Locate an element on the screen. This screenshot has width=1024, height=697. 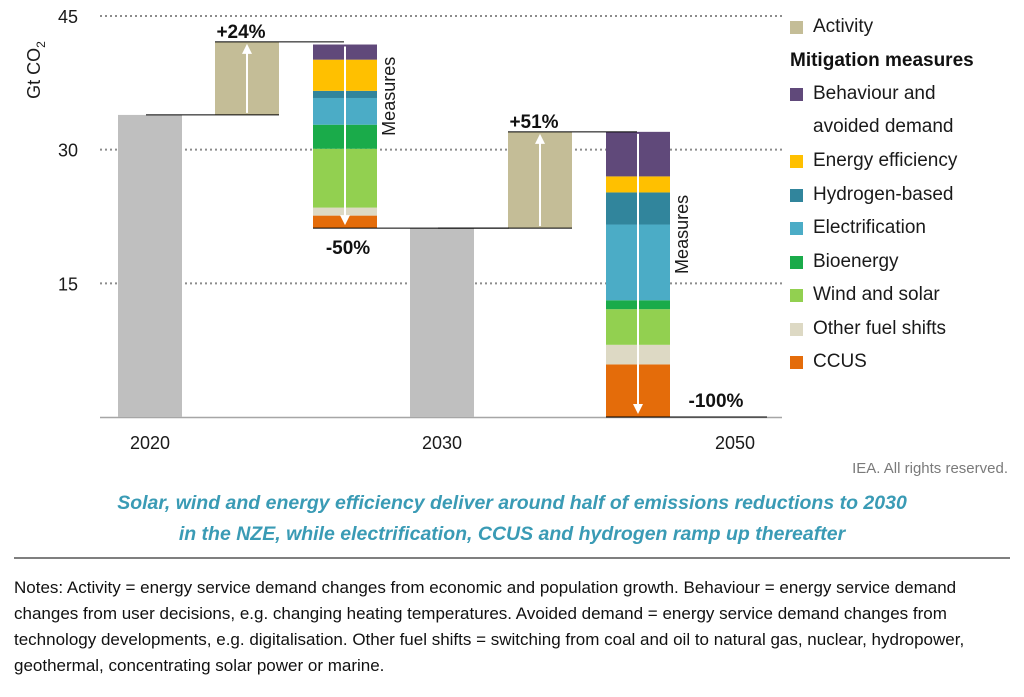
legend-label-hydrogen: Hydrogen-based is located at coordinates (883, 194).